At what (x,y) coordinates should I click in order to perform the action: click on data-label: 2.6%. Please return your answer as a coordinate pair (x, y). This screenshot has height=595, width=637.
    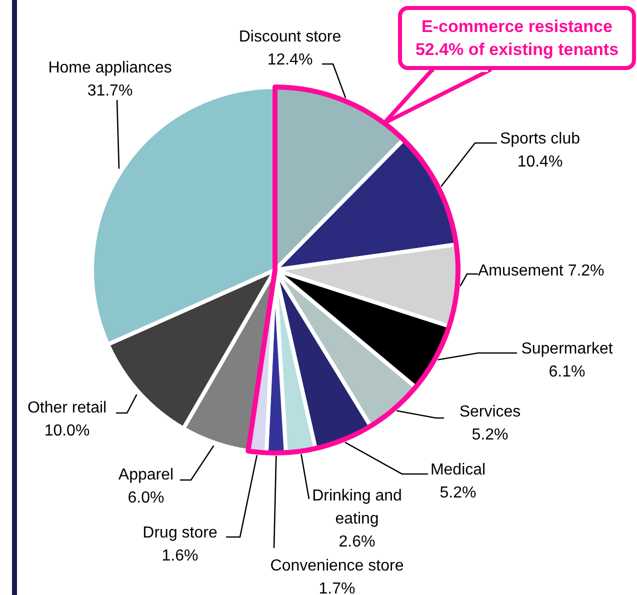
    Looking at the image, I should click on (357, 541).